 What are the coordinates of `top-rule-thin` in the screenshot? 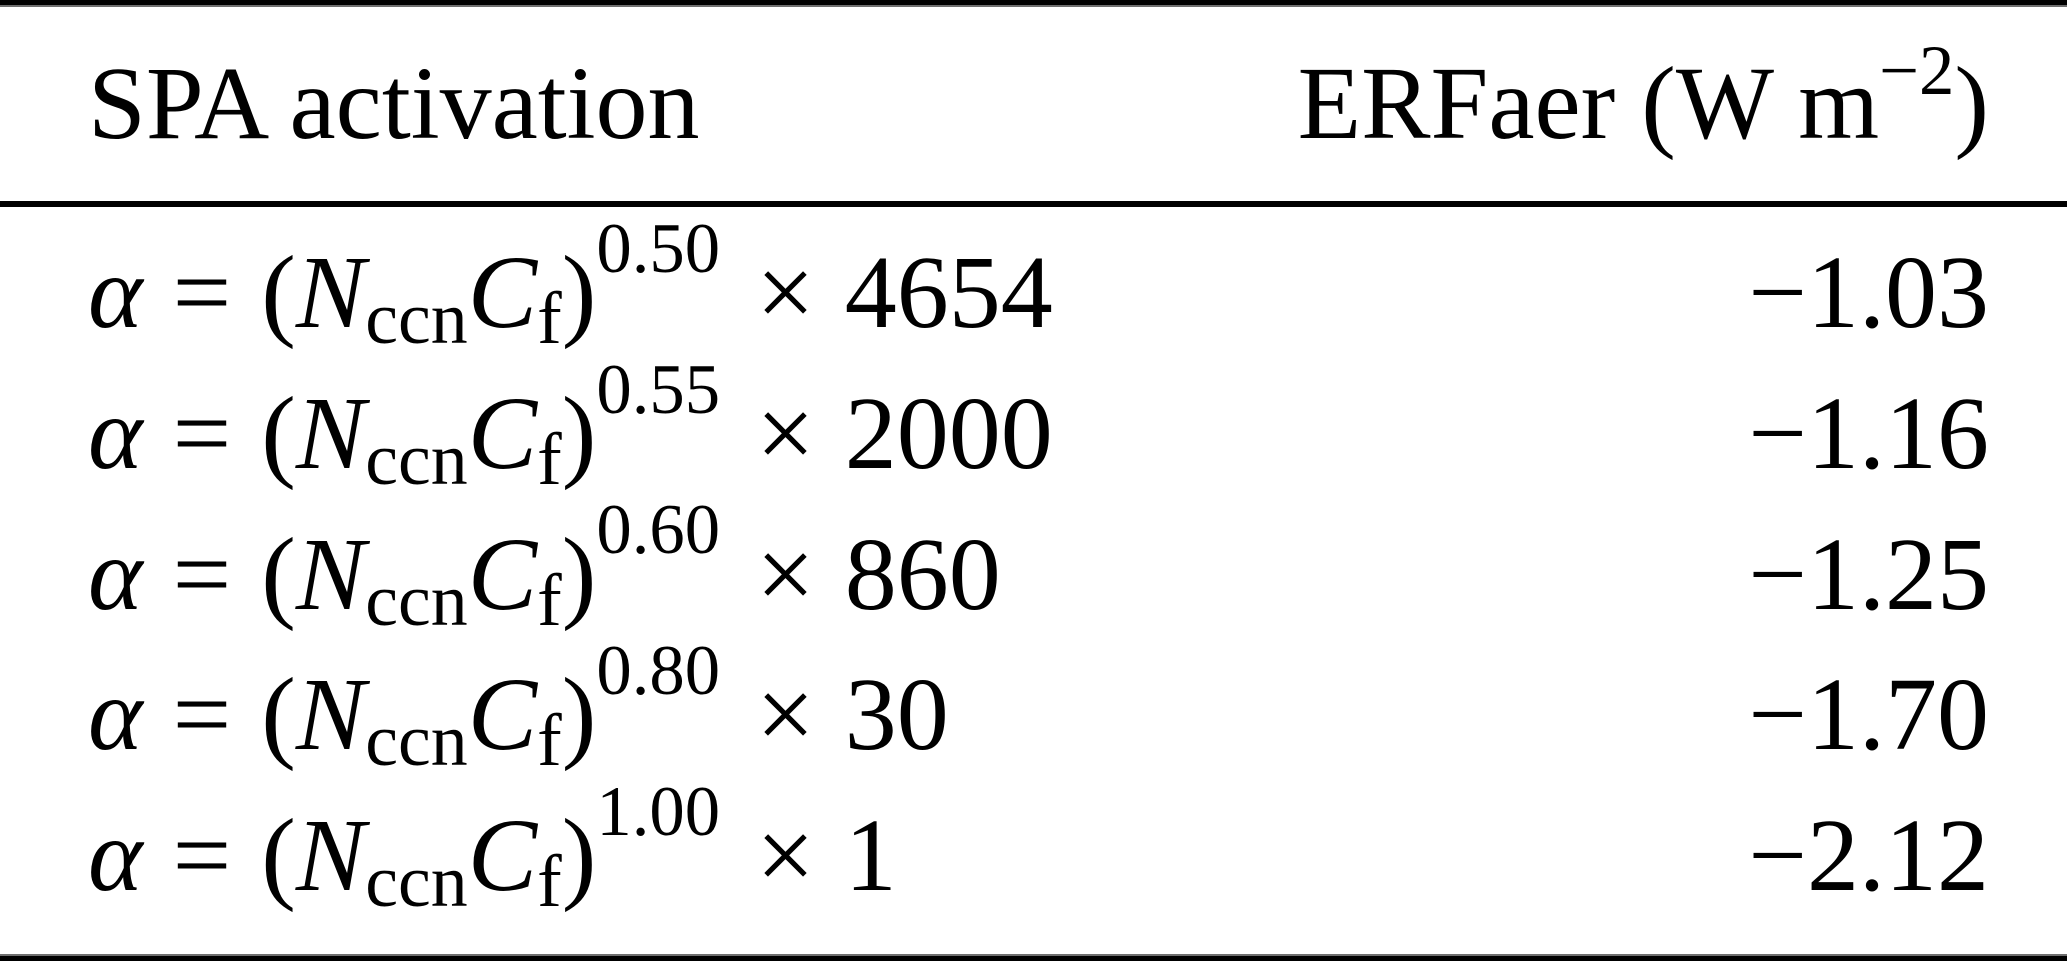 It's located at (1033, 6).